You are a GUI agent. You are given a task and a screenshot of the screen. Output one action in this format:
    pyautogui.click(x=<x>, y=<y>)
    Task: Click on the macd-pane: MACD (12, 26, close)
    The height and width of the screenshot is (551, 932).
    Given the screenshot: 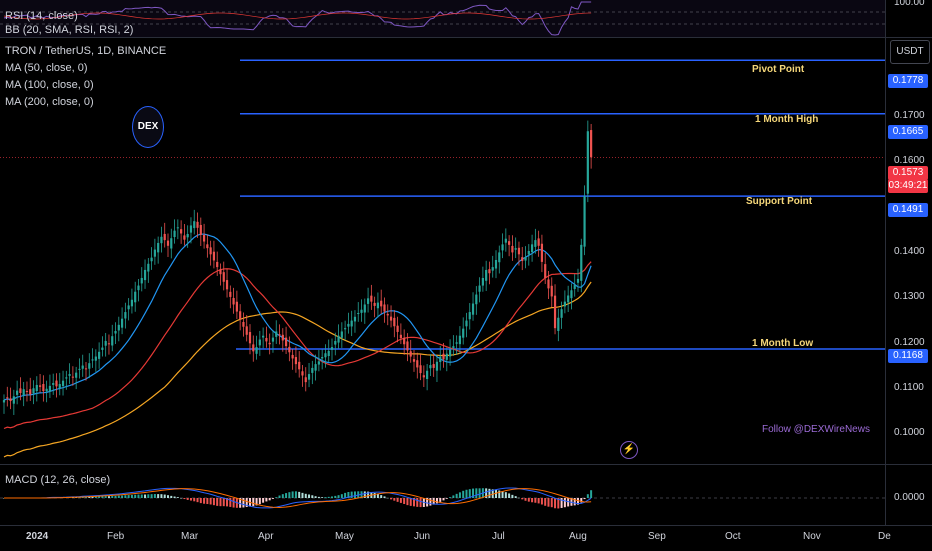 What is the action you would take?
    pyautogui.click(x=442, y=495)
    